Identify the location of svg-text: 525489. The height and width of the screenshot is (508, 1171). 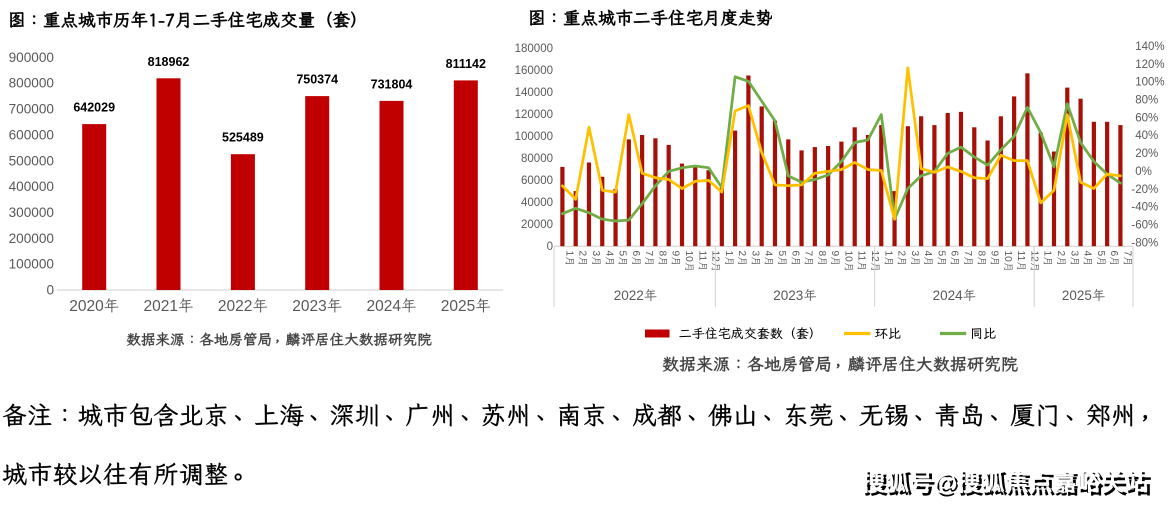
(243, 138).